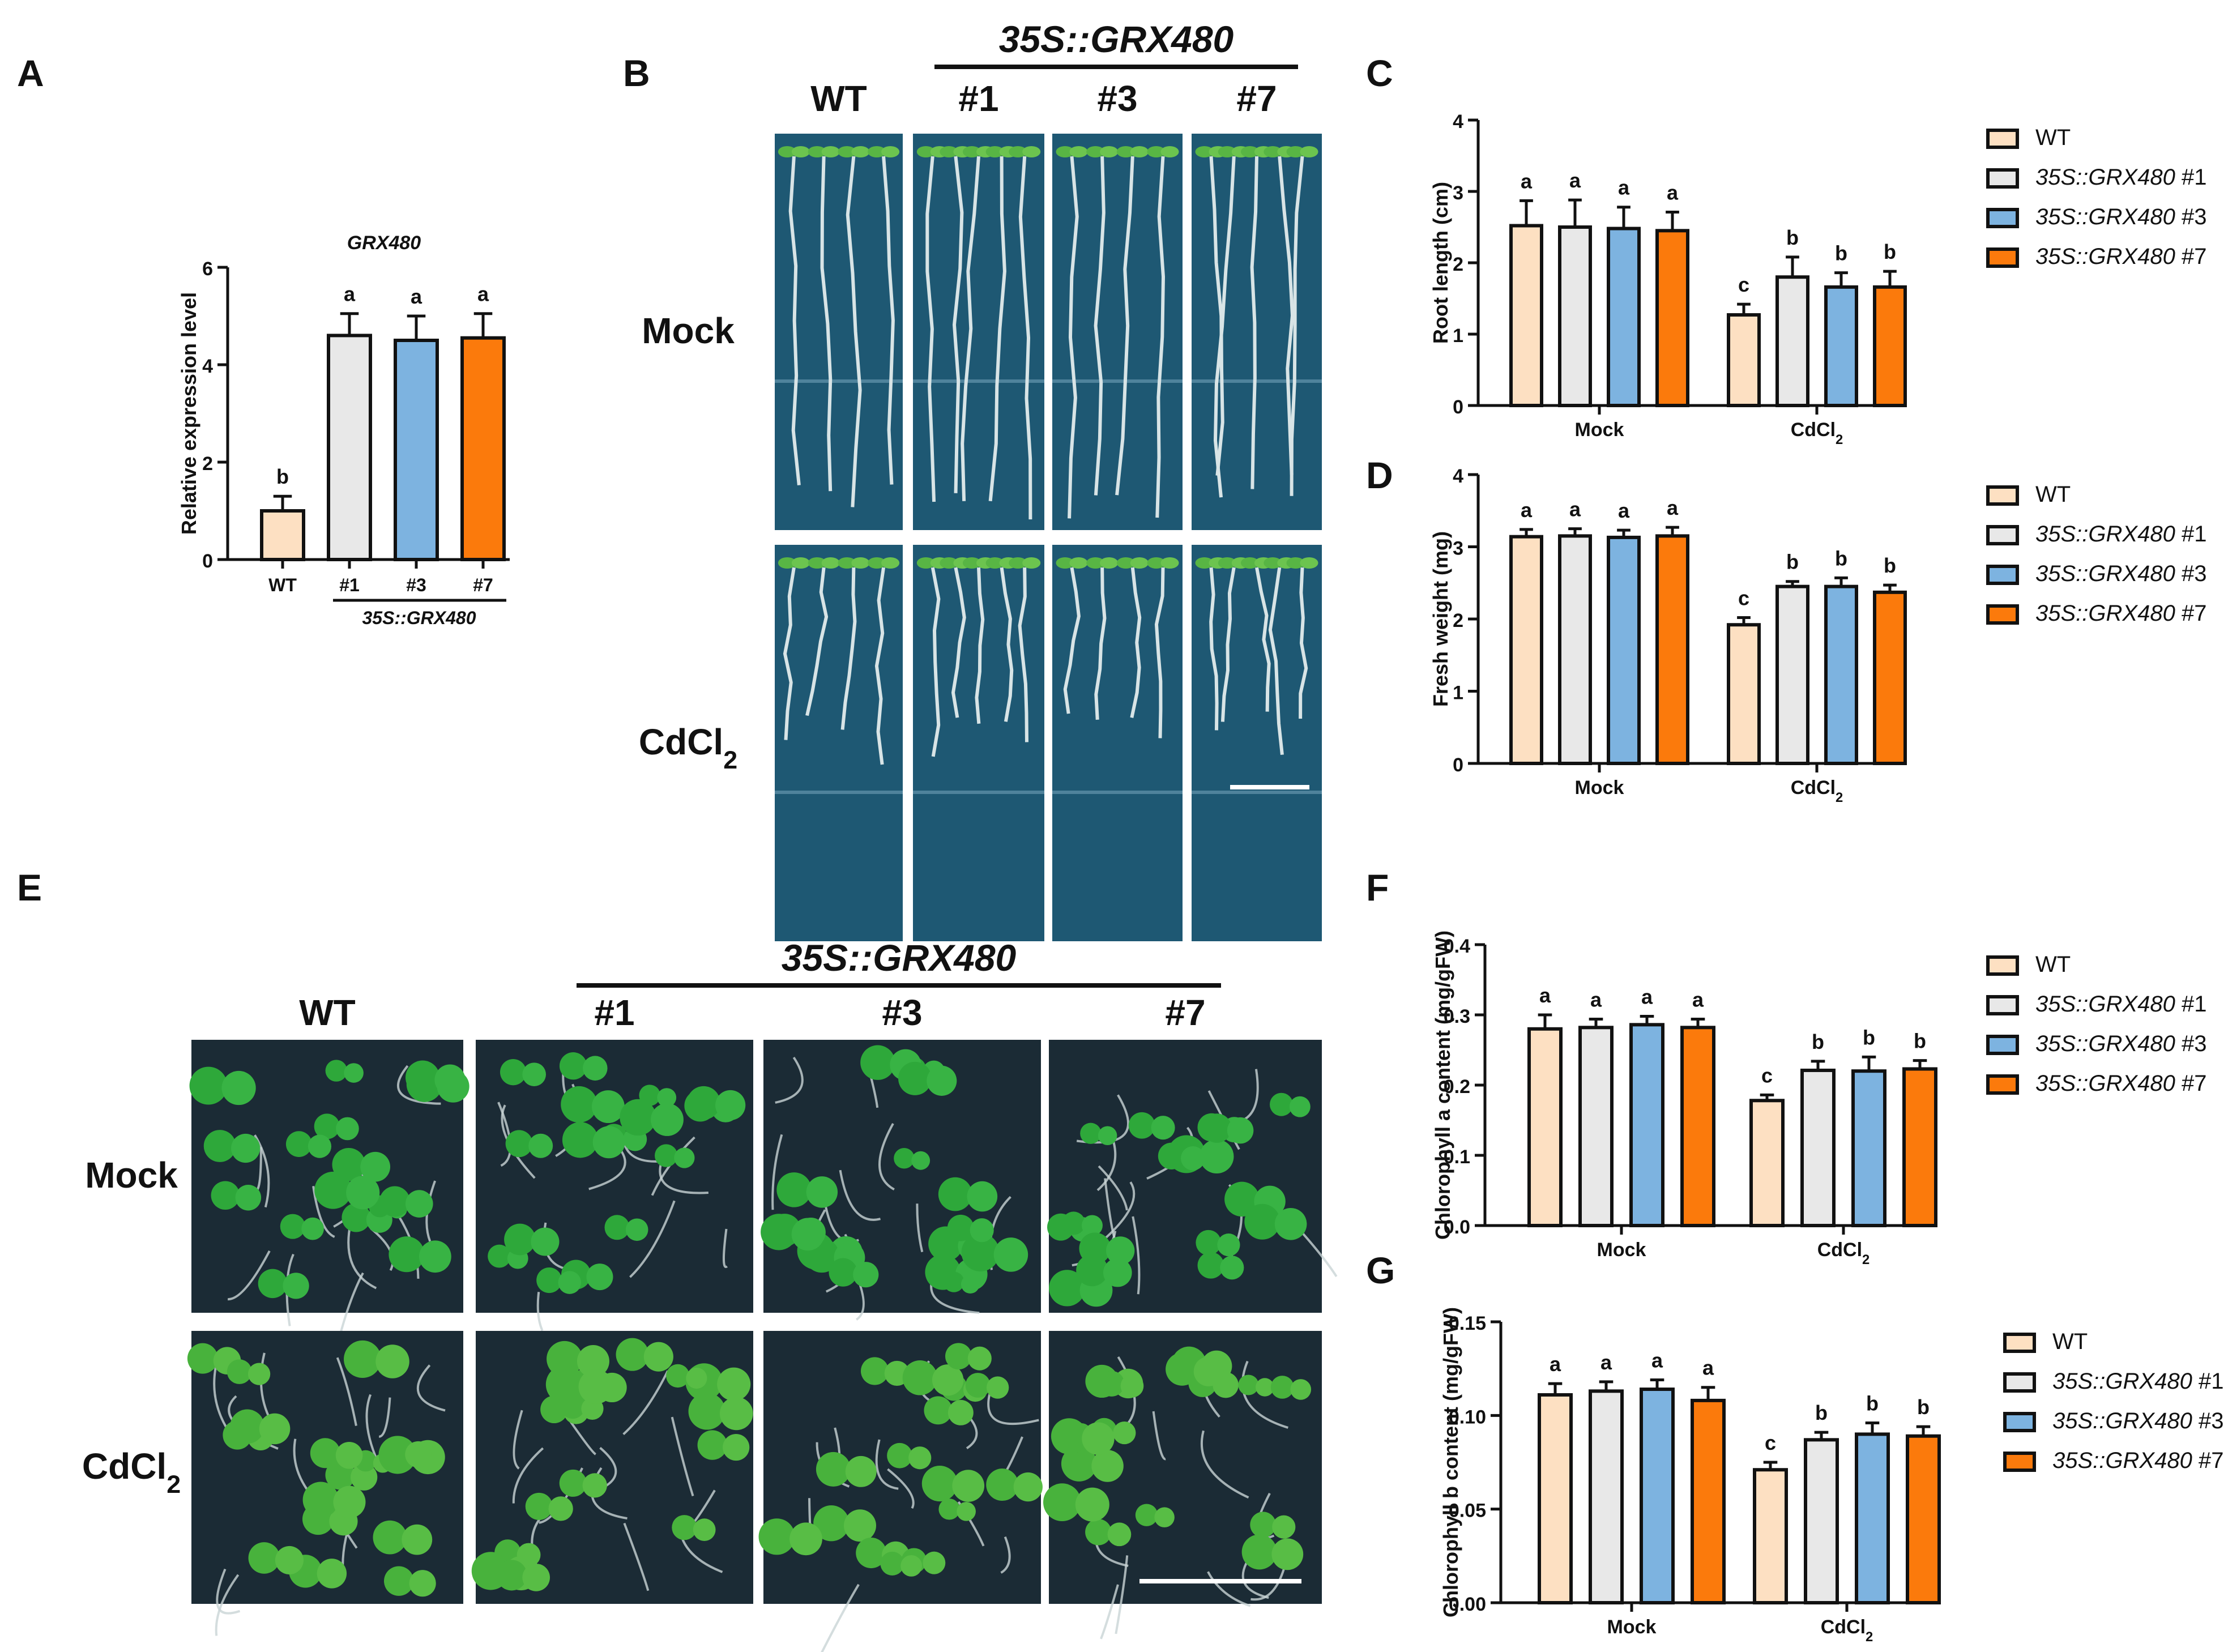  What do you see at coordinates (1841, 558) in the screenshot?
I see `significance-letter: b` at bounding box center [1841, 558].